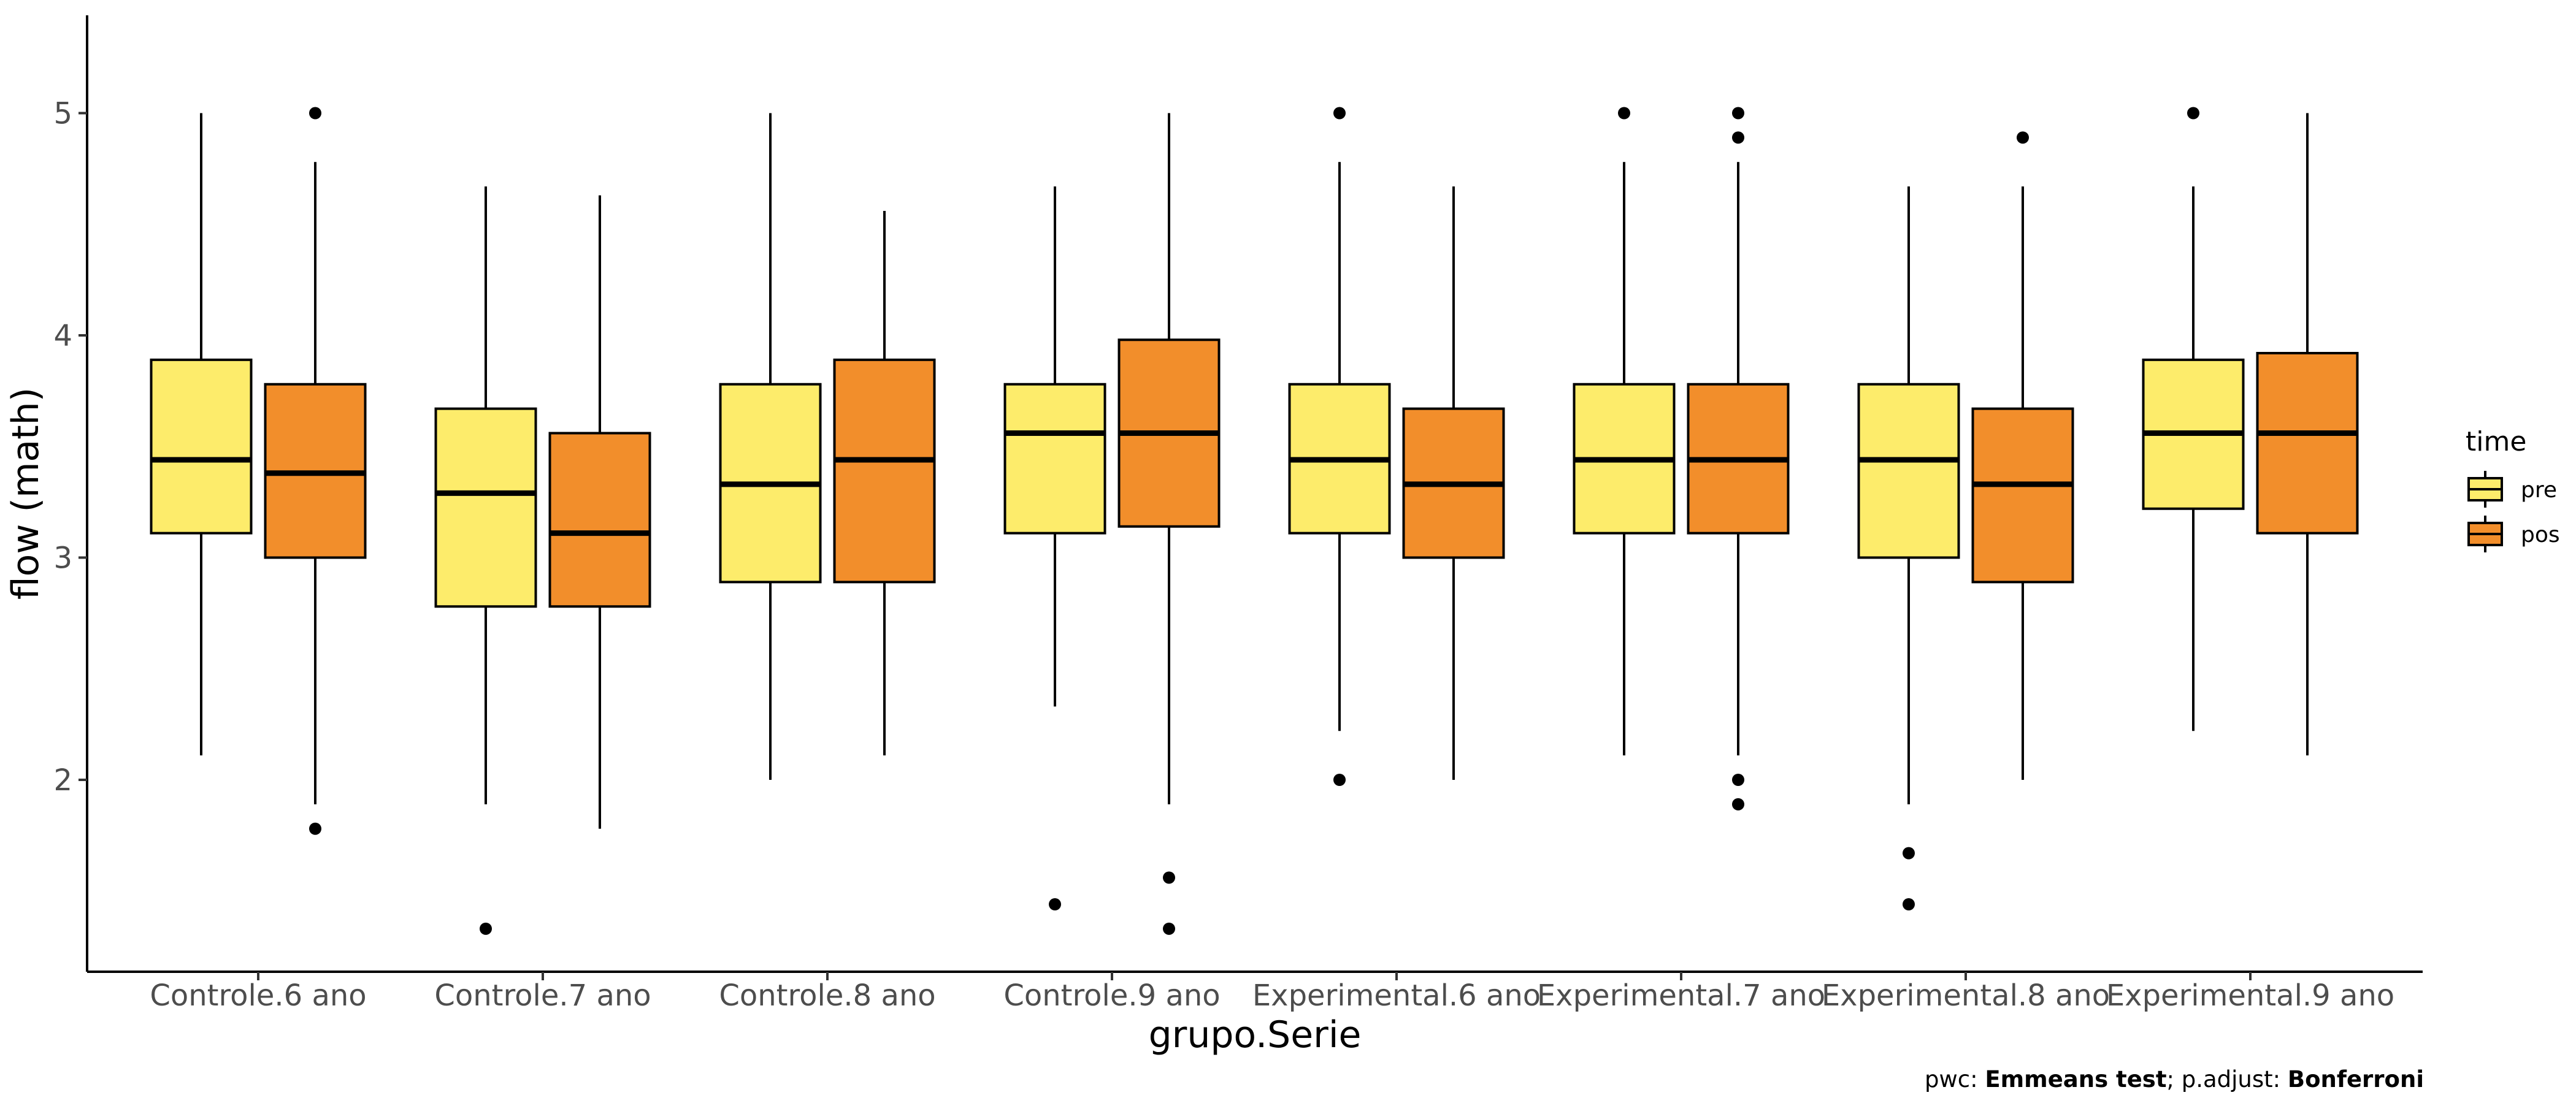  I want to click on x-axis-title: grupo.Serie, so click(1255, 1034).